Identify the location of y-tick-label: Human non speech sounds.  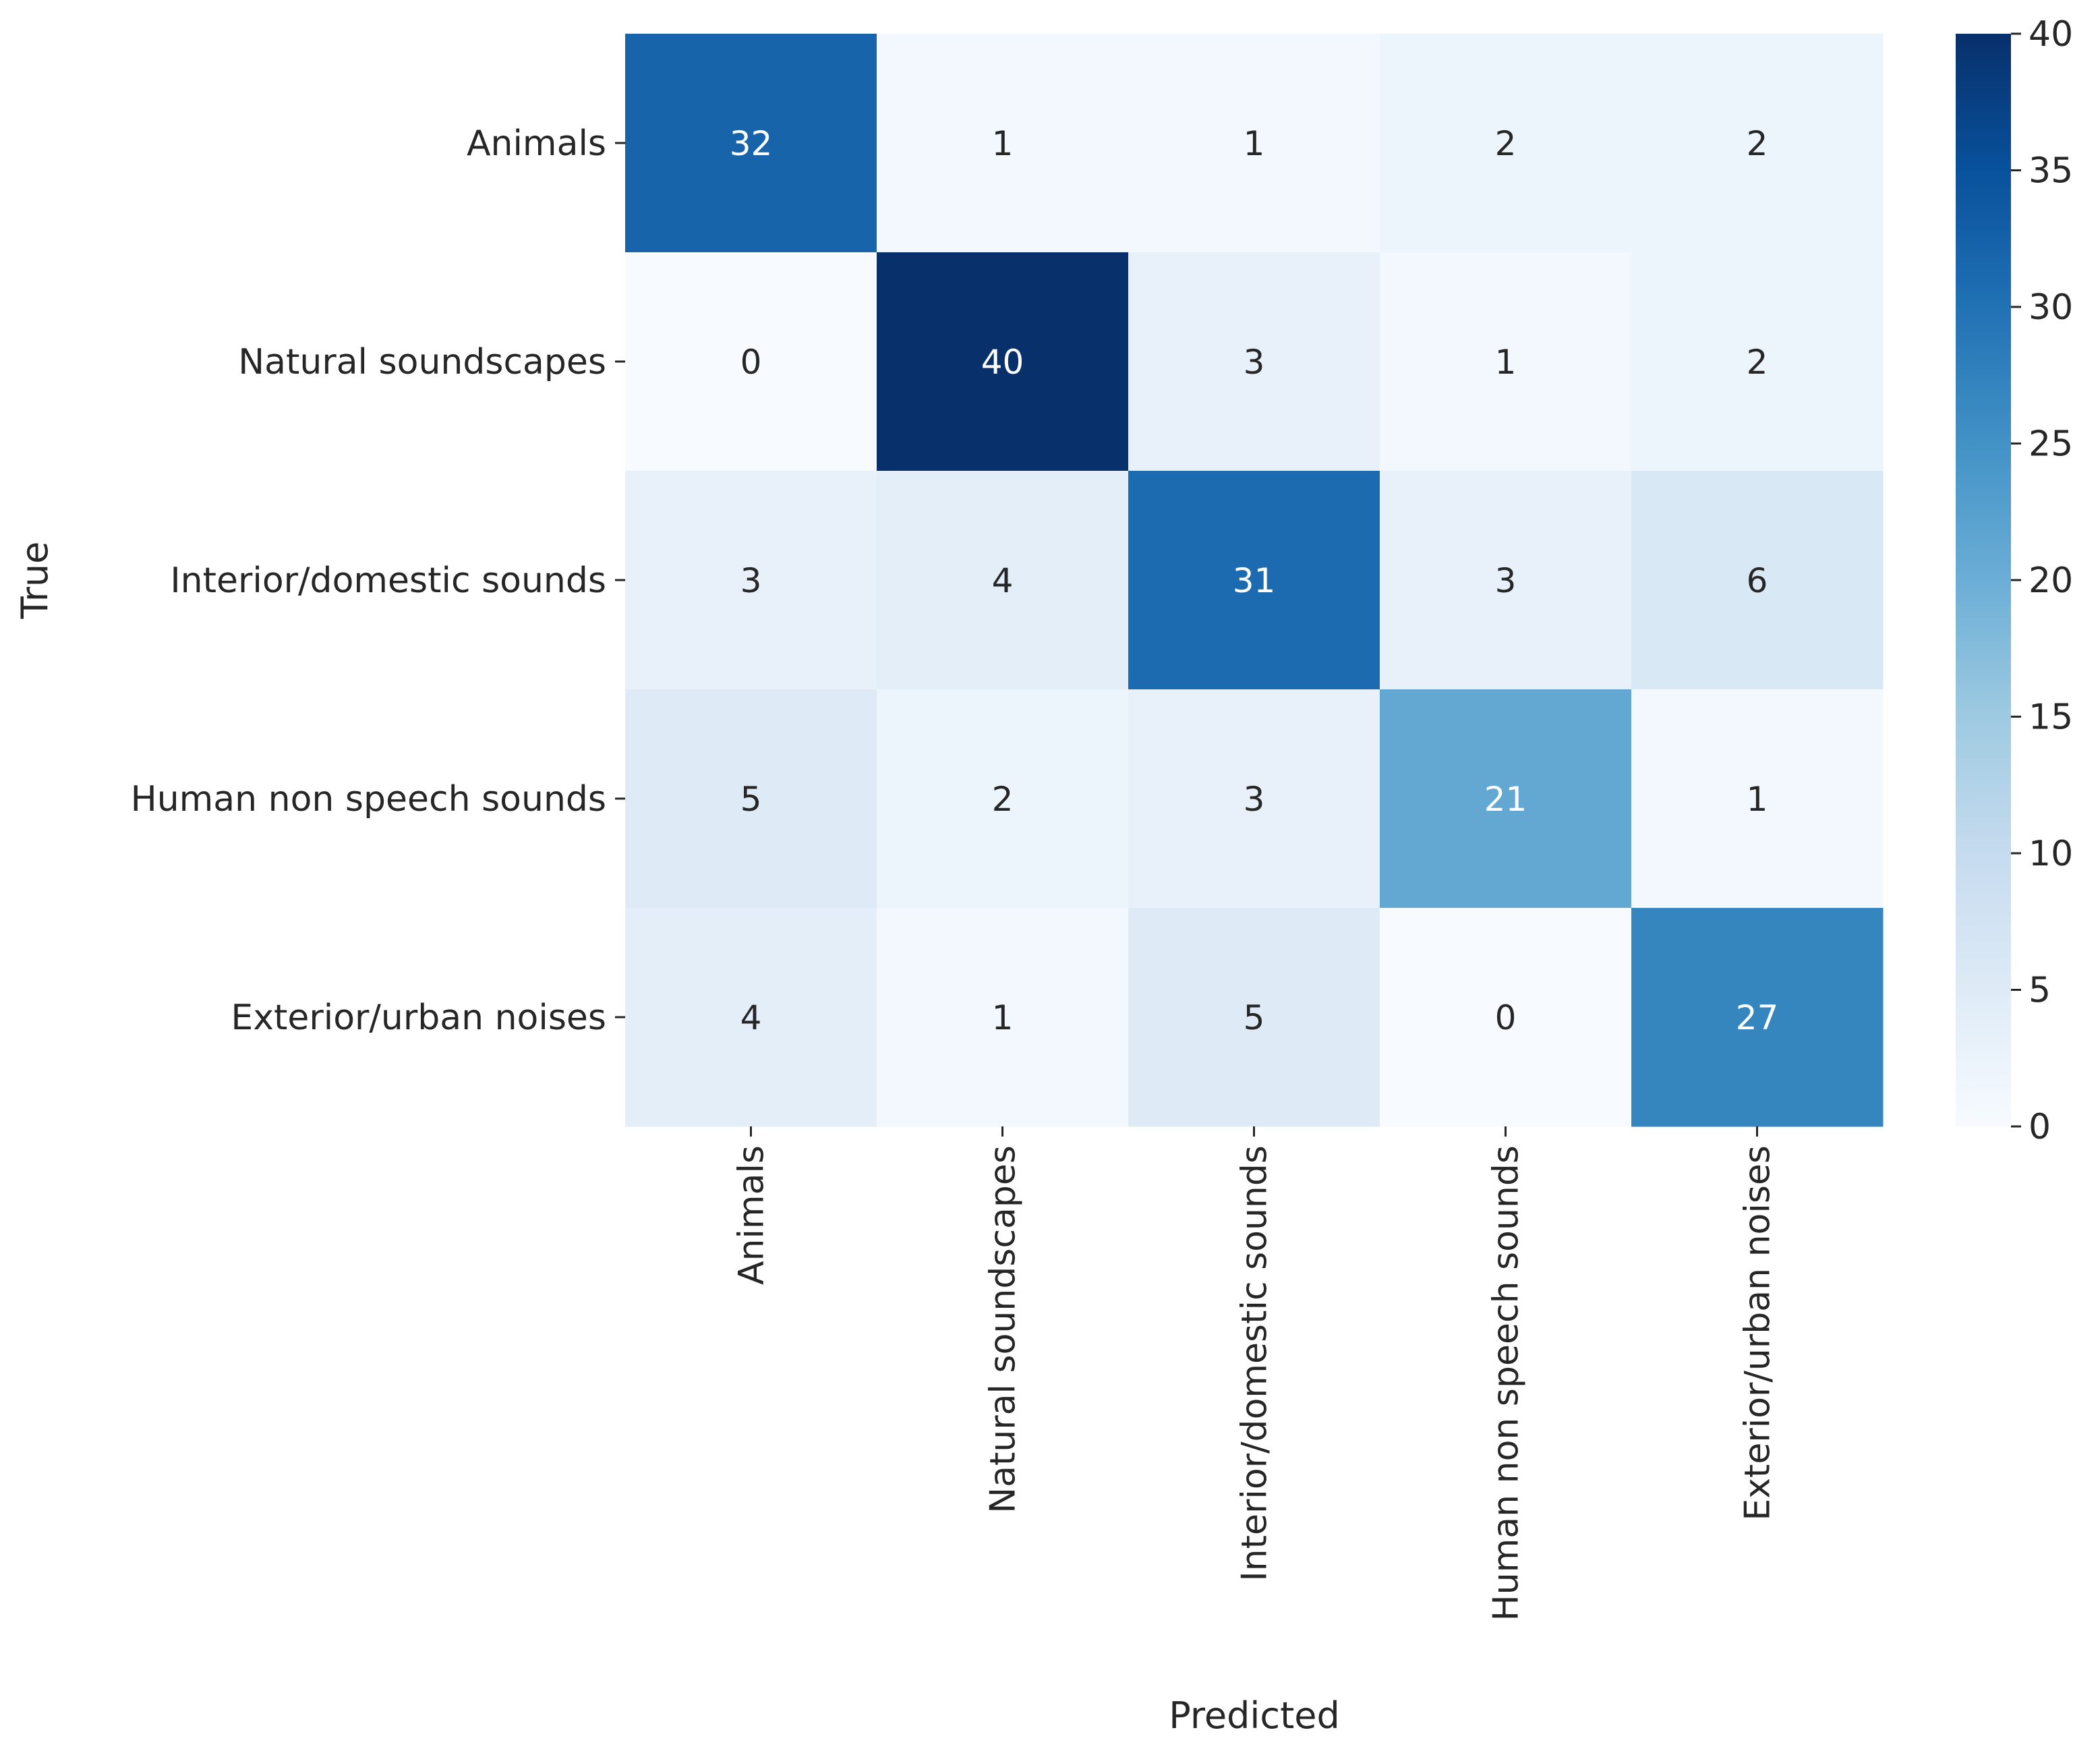
(369, 799).